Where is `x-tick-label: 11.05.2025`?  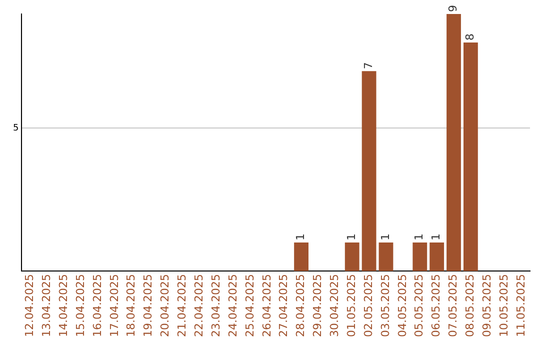
x-tick-label: 11.05.2025 is located at coordinates (521, 306).